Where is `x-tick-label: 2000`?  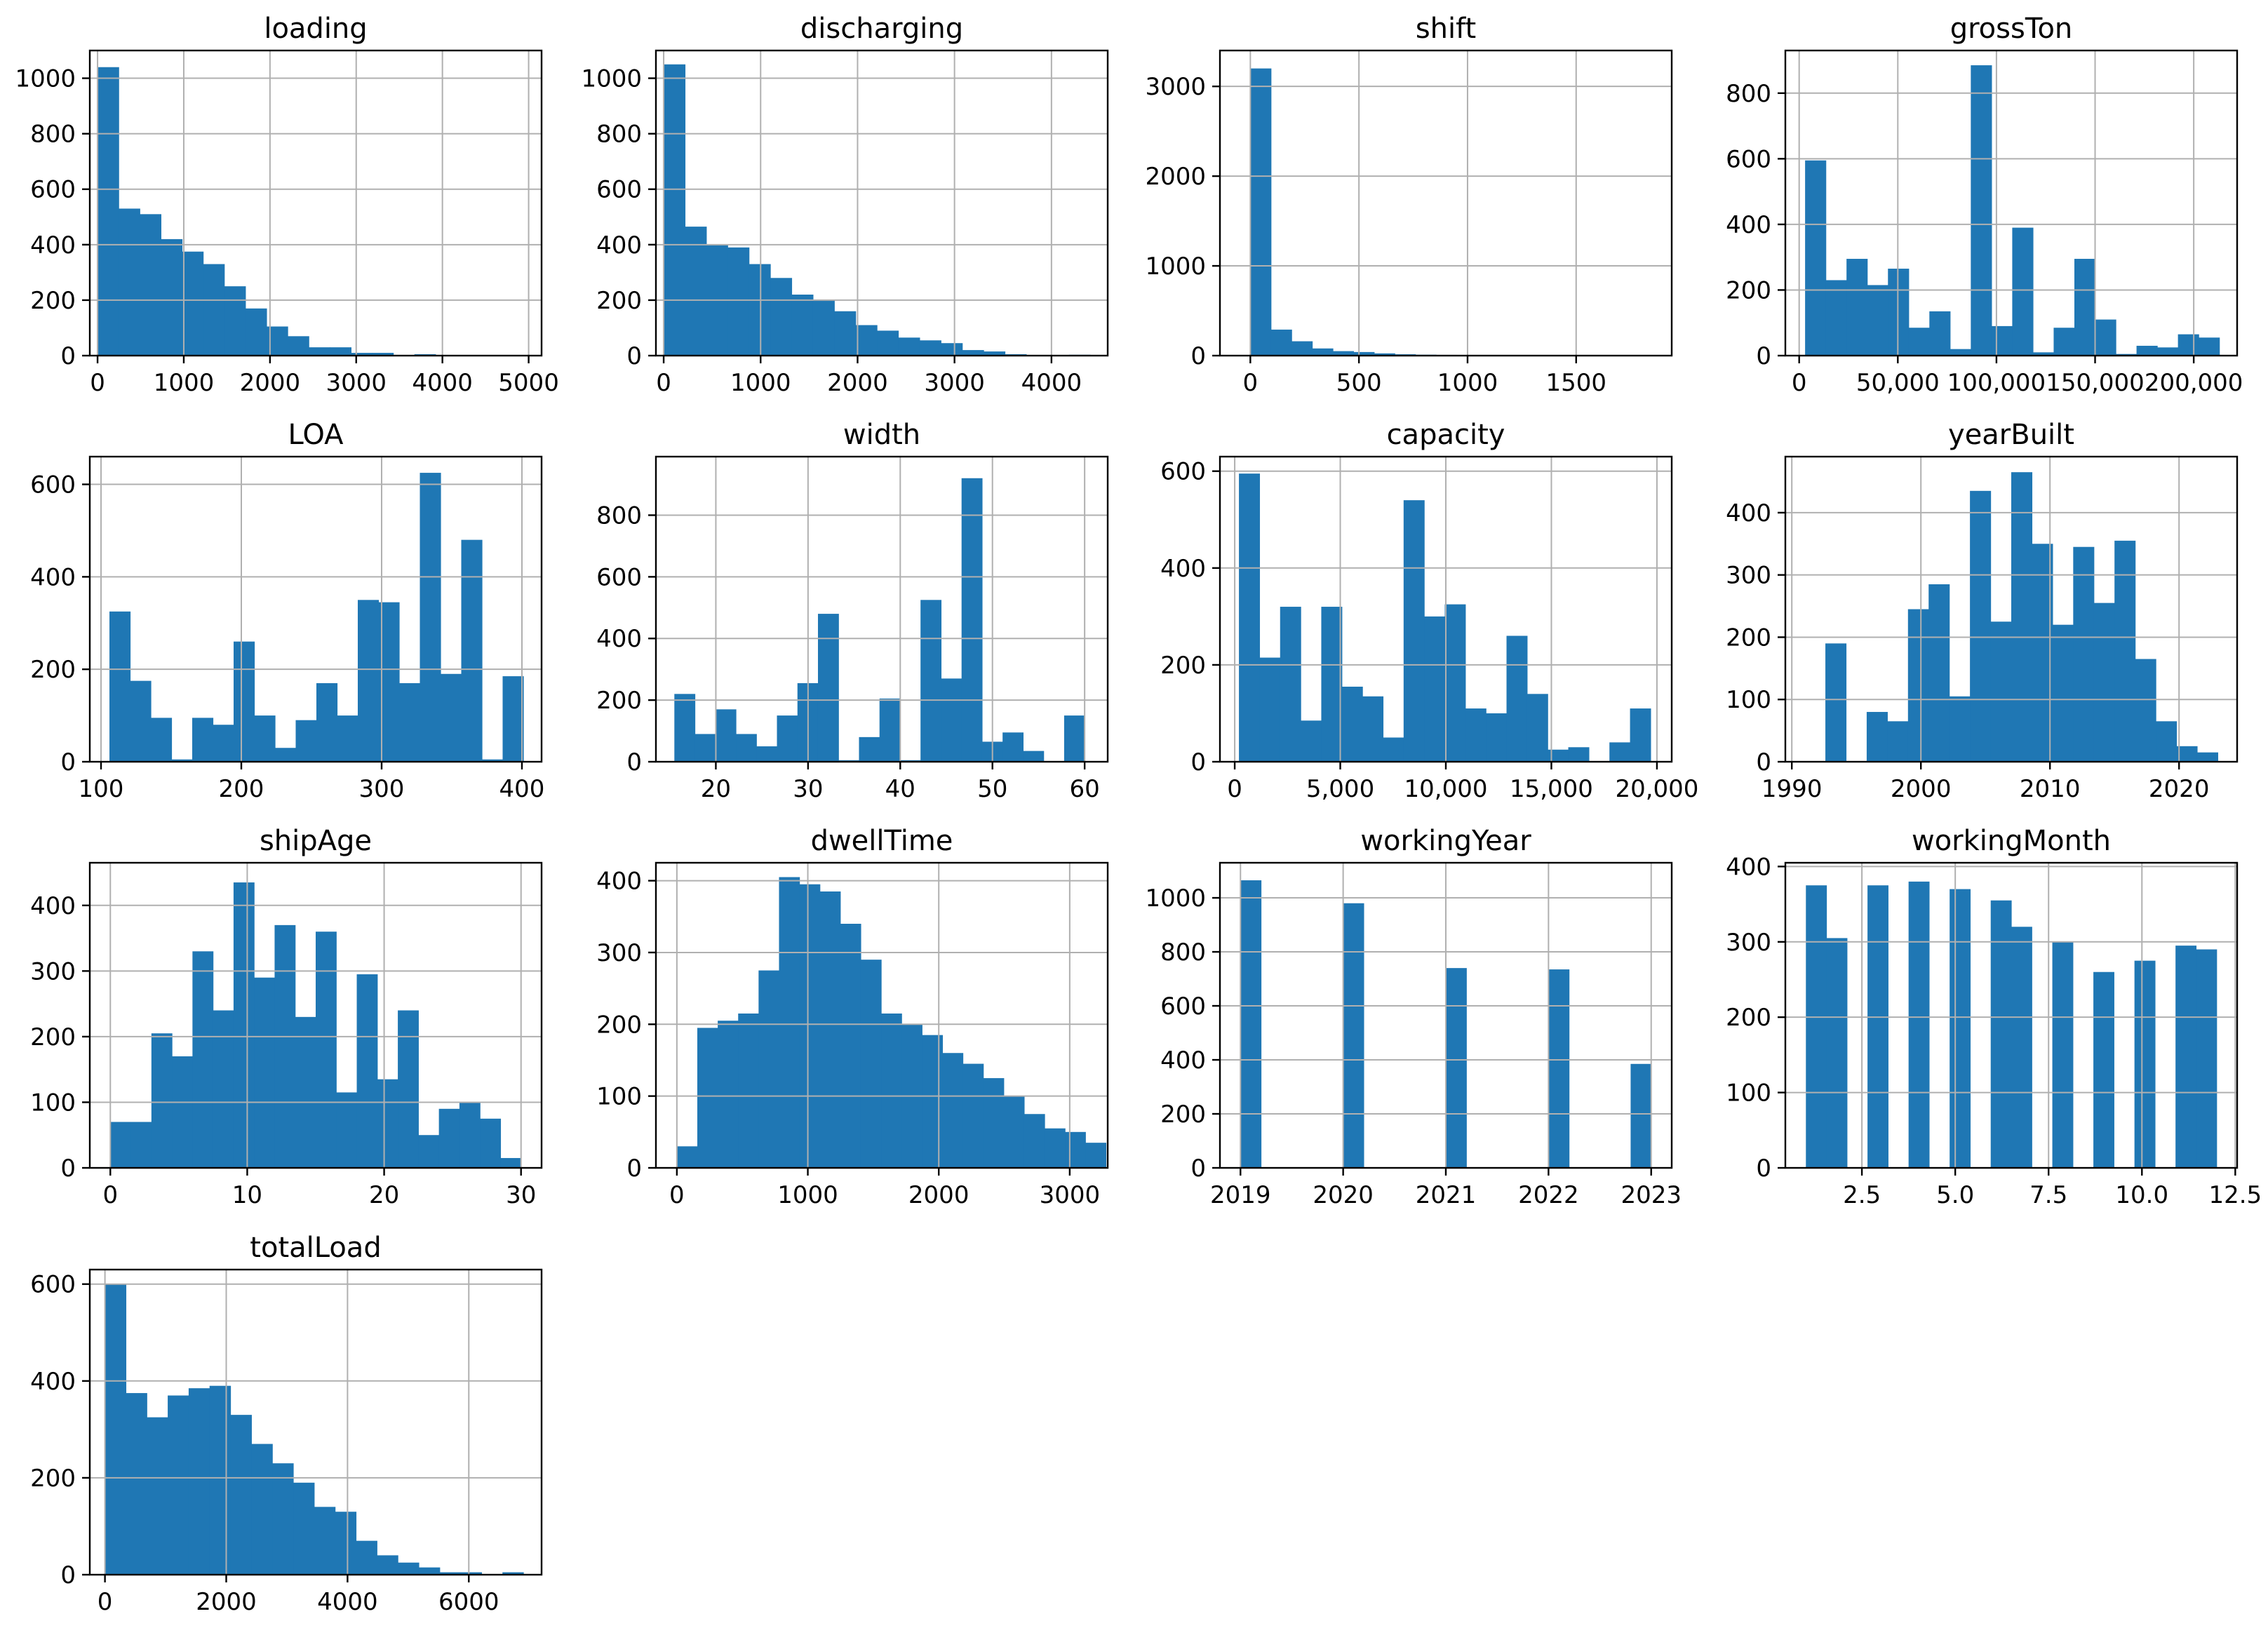
x-tick-label: 2000 is located at coordinates (938, 1195).